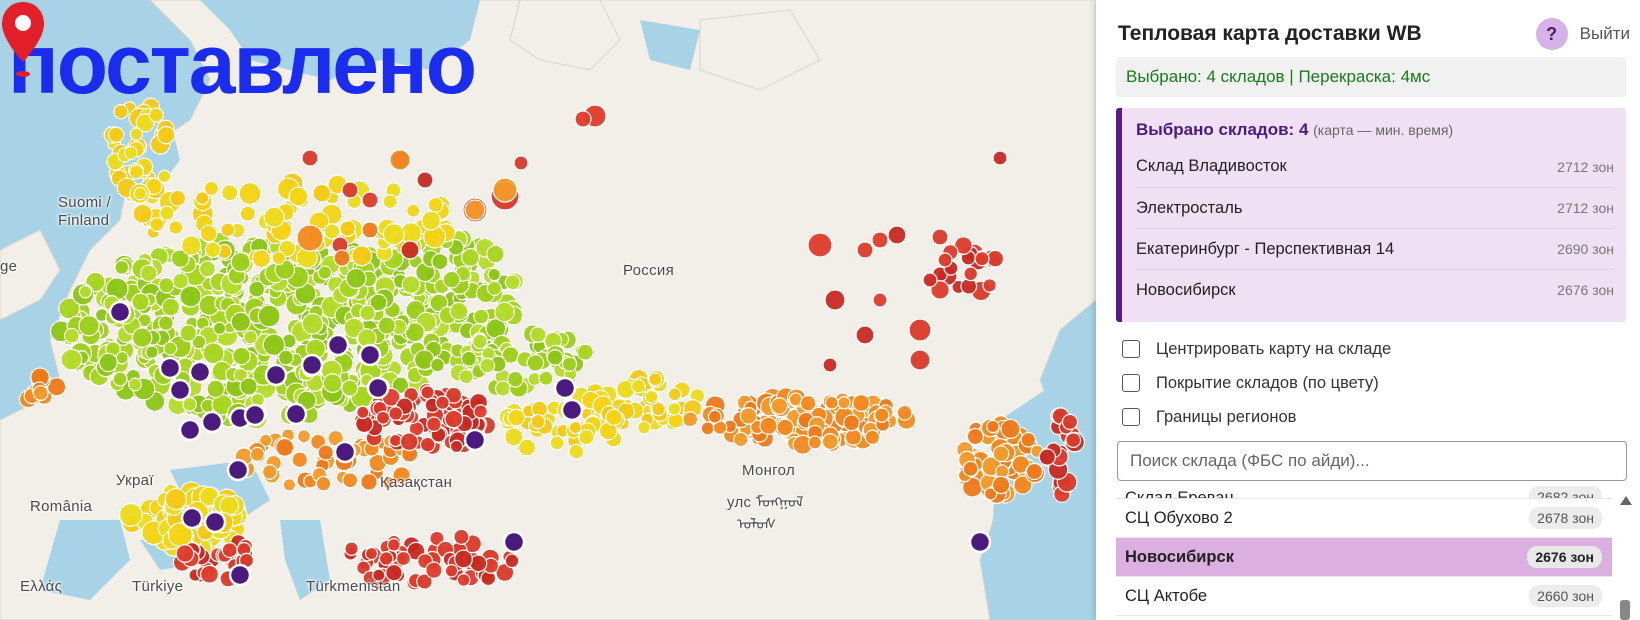 The image size is (1640, 620). I want to click on list-item-name: СЦ Обухово 2, so click(1179, 517).